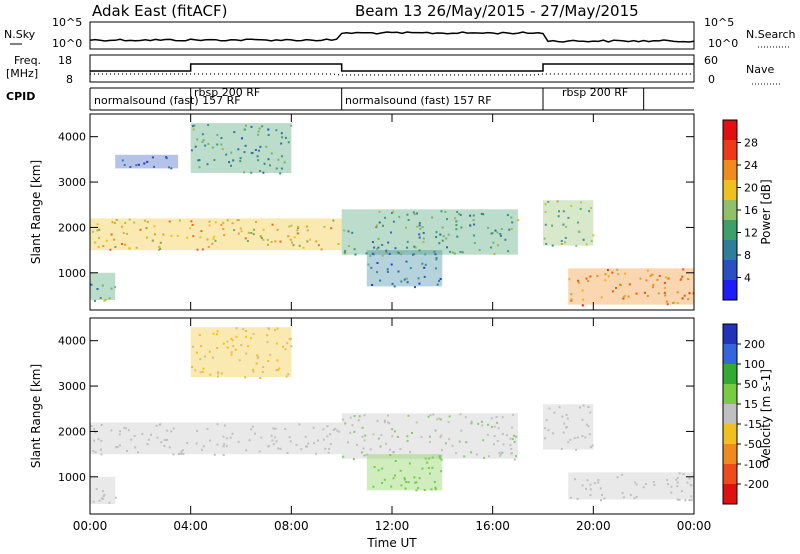 The height and width of the screenshot is (554, 800). I want to click on nave-label: Nave, so click(760, 69).